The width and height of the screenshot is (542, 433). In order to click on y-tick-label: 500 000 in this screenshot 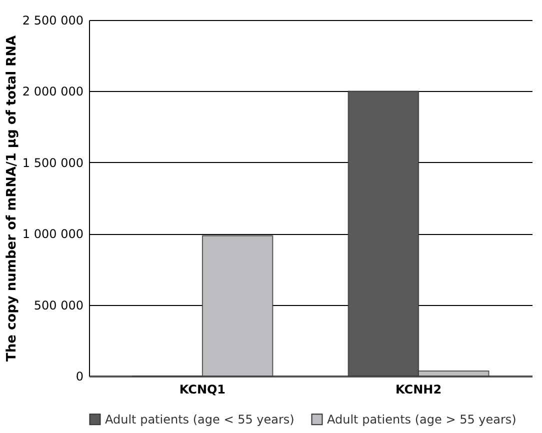, I will do `click(59, 305)`.